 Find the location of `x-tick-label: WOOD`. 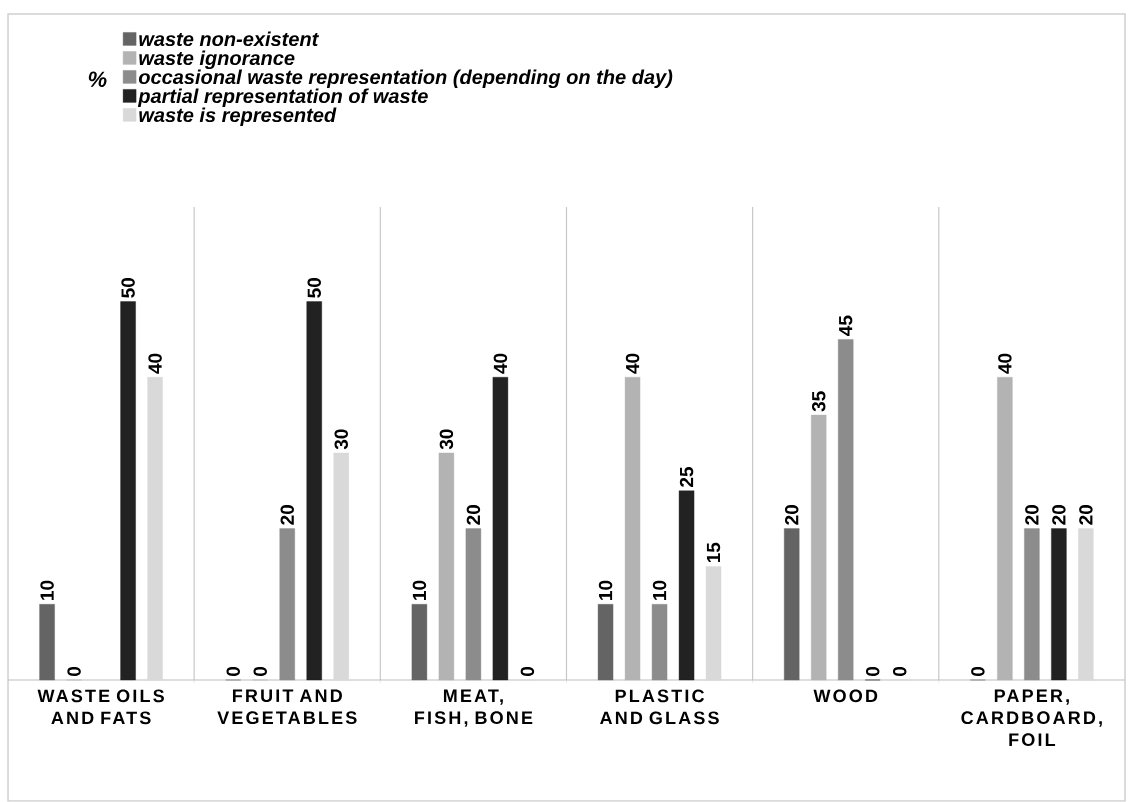

x-tick-label: WOOD is located at coordinates (845, 696).